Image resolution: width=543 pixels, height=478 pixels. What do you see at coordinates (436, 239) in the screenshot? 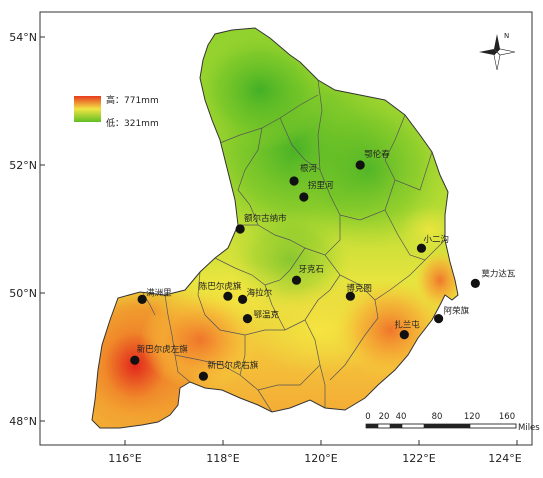
I see `city-label: 小二沟` at bounding box center [436, 239].